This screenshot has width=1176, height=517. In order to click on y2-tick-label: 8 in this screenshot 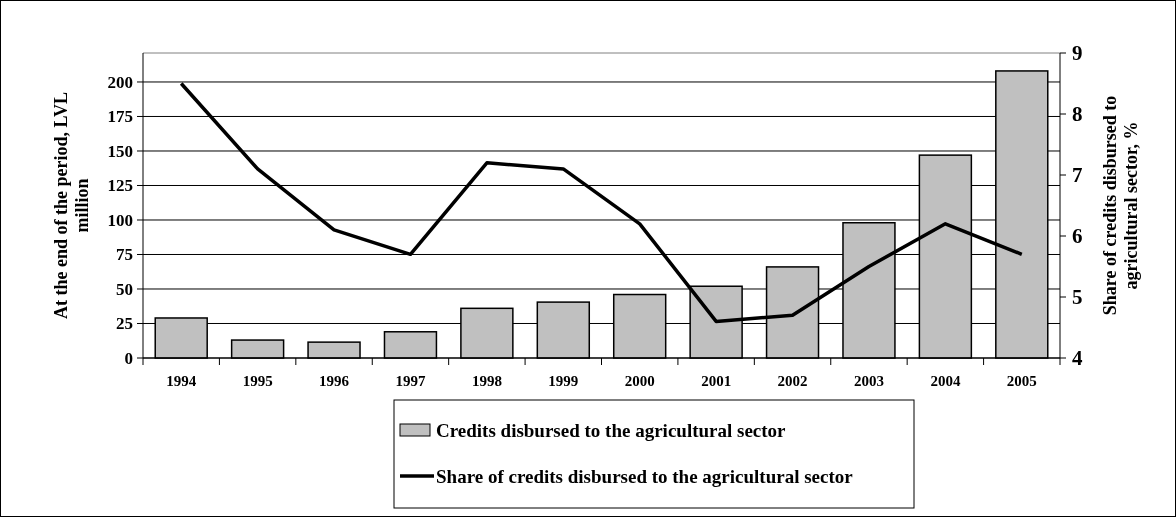, I will do `click(1077, 114)`.